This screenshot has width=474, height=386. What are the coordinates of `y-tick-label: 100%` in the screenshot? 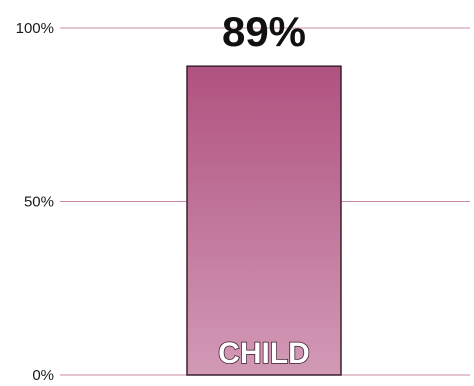 It's located at (35, 28).